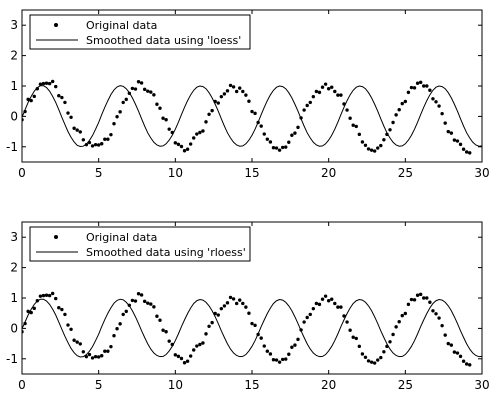 The image size is (500, 404). I want to click on legend-entry-original: Original data, so click(121, 25).